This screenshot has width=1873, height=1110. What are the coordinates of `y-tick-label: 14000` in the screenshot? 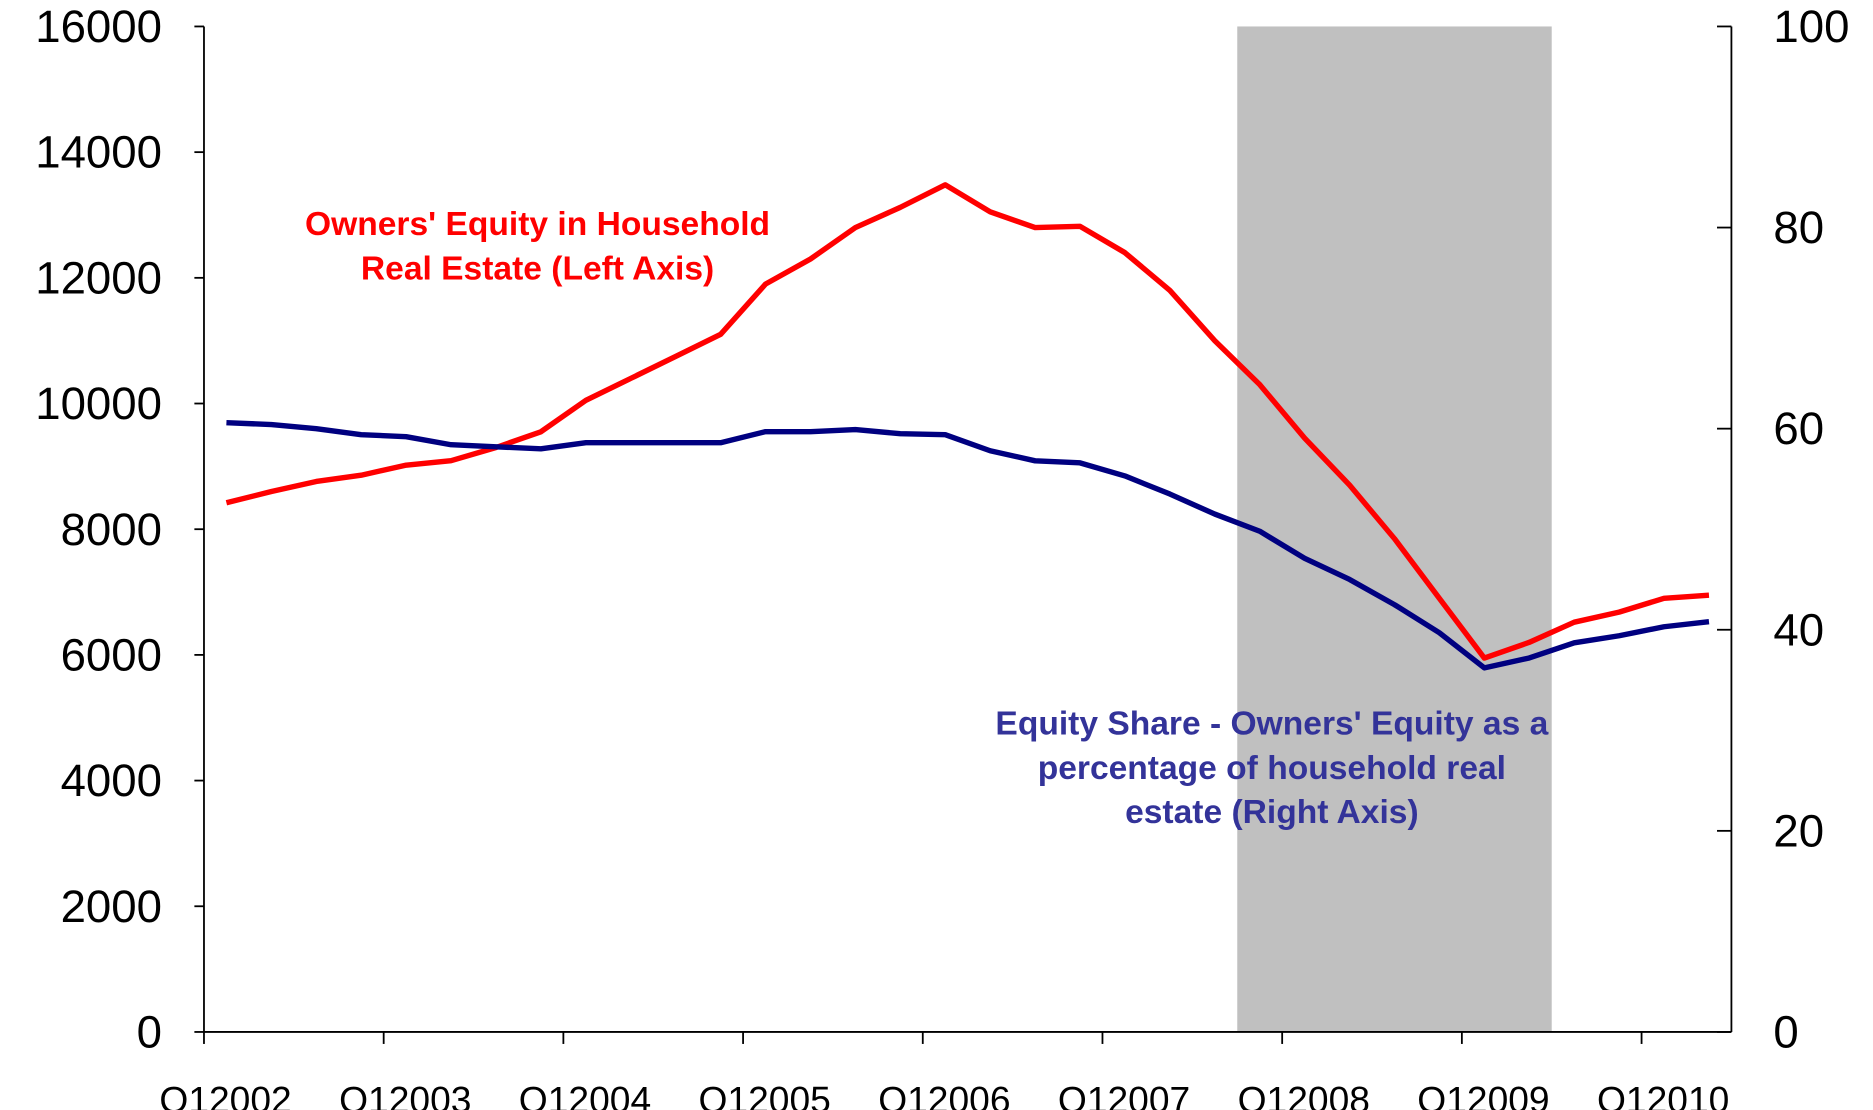 It's located at (98, 152).